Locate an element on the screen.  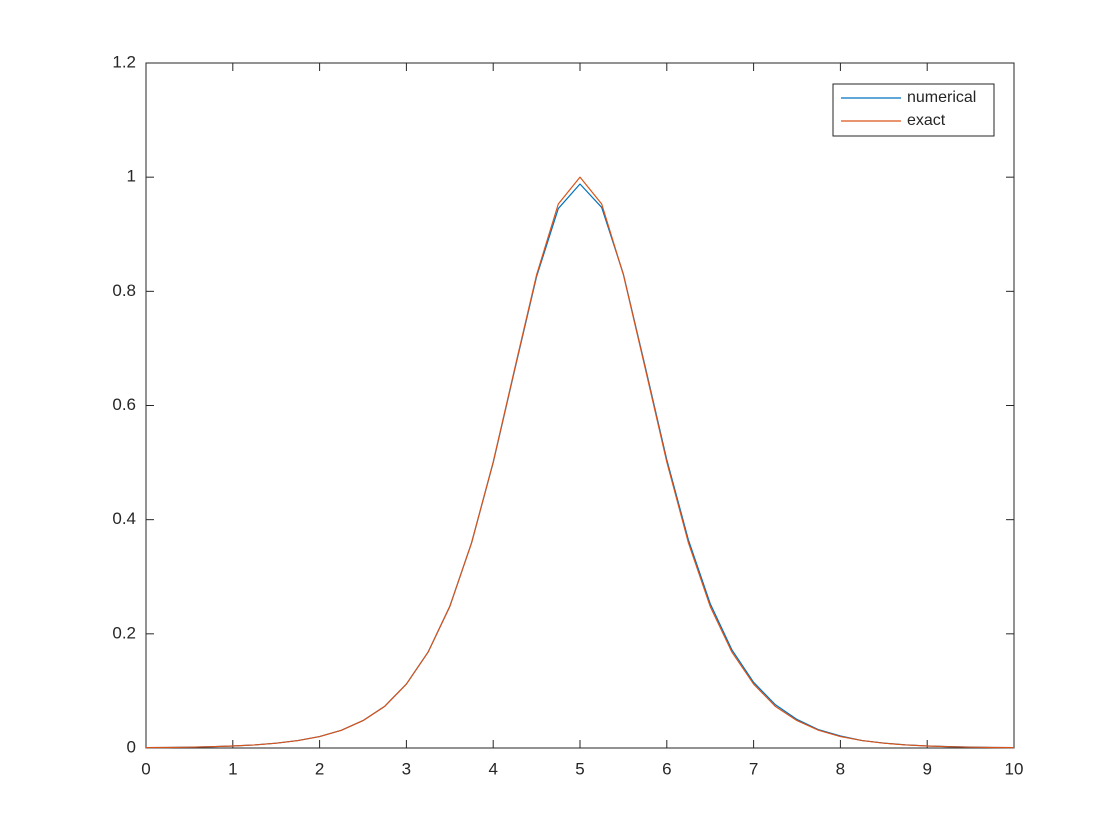
legend-label: numerical is located at coordinates (941, 97).